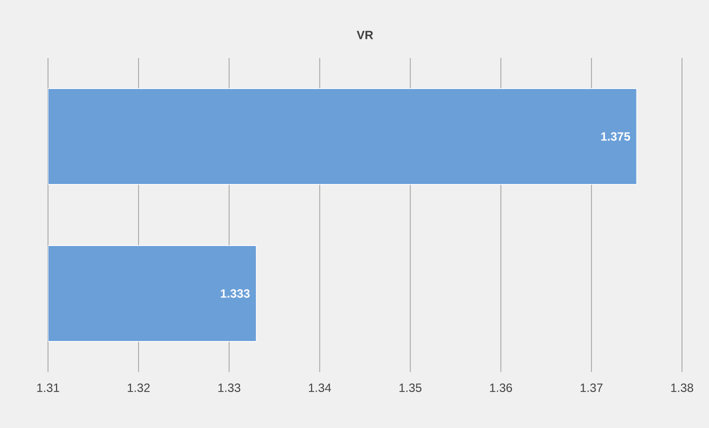 This screenshot has height=428, width=709. Describe the element at coordinates (320, 388) in the screenshot. I see `x-tick-label: 1.34` at that location.